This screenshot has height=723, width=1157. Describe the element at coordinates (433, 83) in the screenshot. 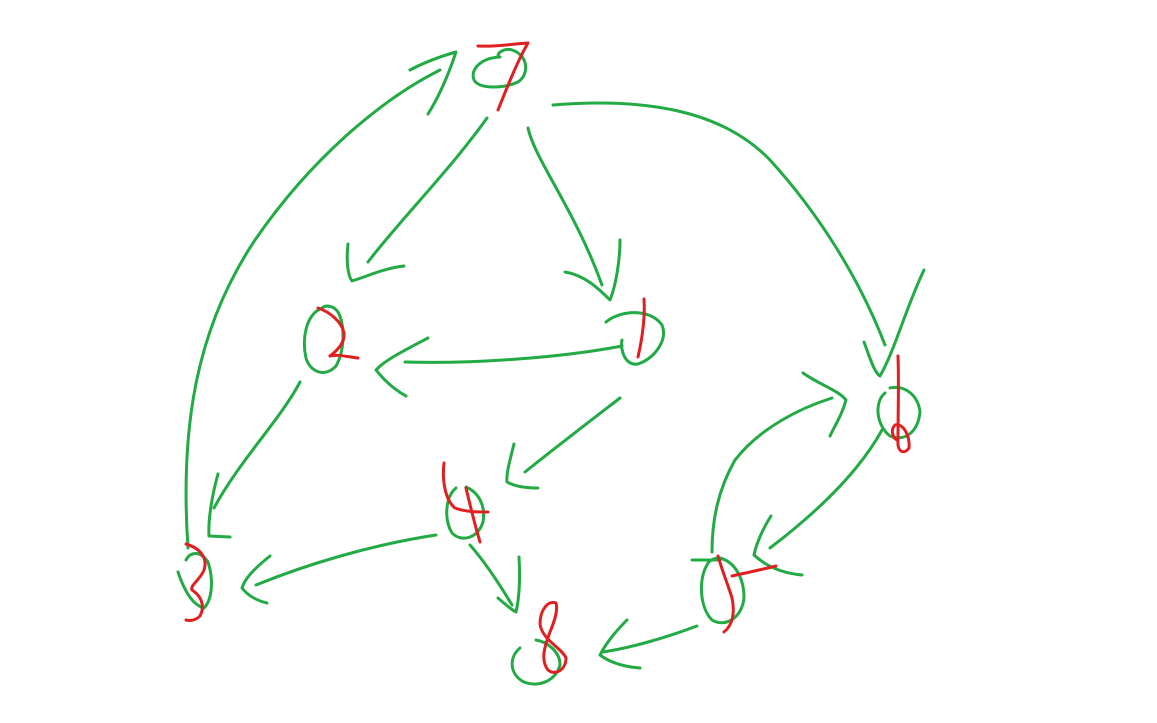

I see `edge-3-to-7-arrowhead` at that location.